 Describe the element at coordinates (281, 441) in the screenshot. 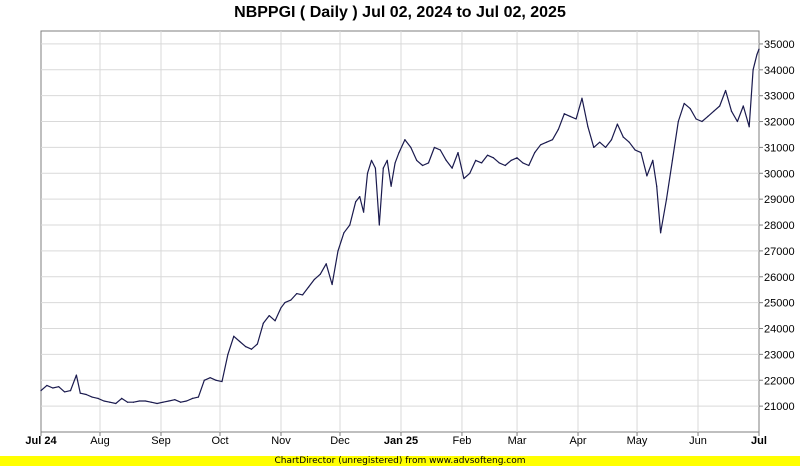

I see `x-tick-label: Nov` at that location.